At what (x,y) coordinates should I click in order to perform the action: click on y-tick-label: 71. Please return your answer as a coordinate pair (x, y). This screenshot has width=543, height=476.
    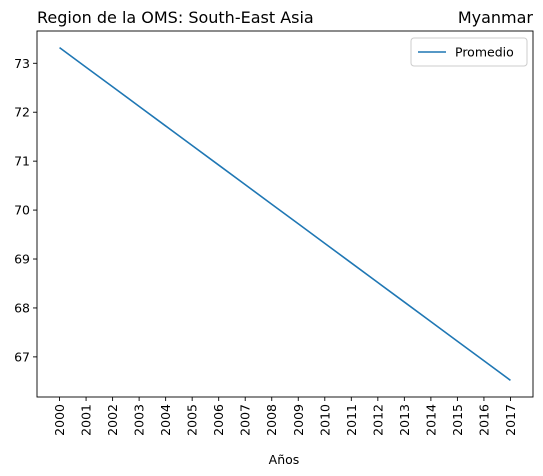
    Looking at the image, I should click on (22, 161).